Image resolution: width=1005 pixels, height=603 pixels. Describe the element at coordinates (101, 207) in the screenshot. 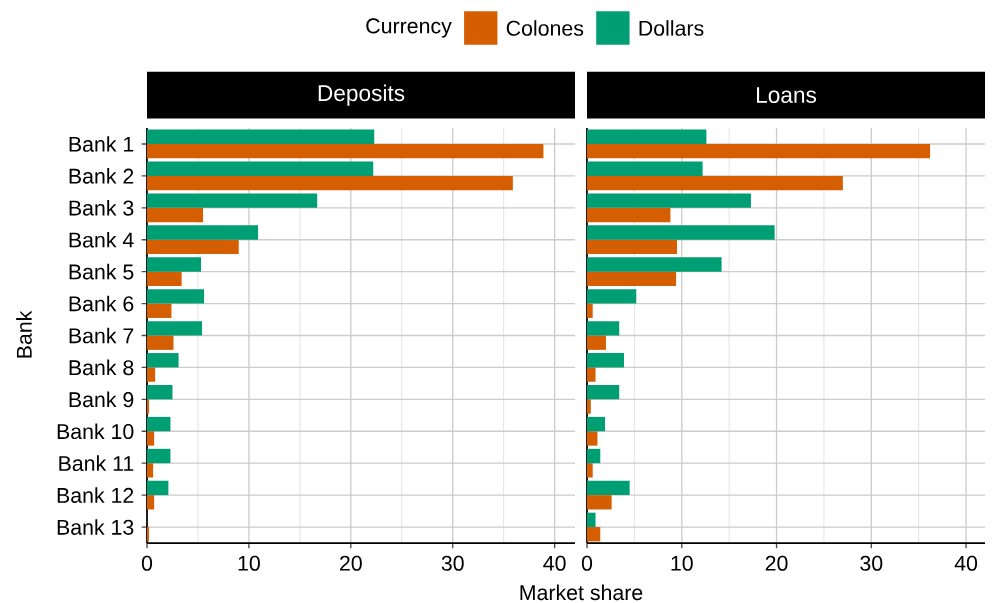

I see `y-tick-label: Bank 3` at that location.